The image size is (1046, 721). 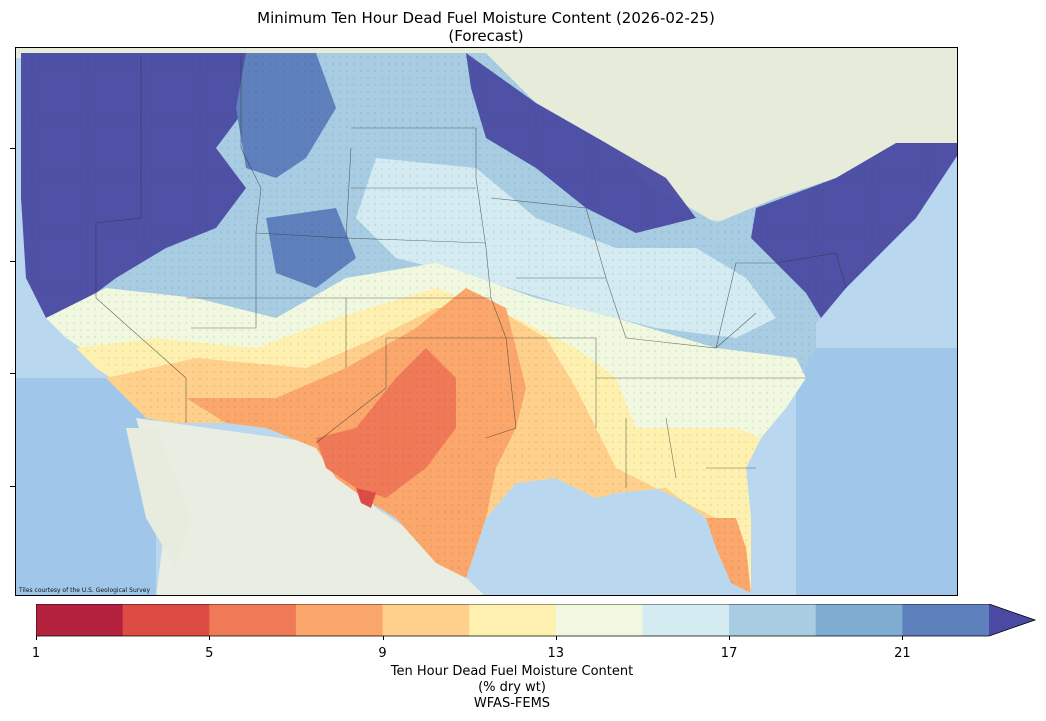 I want to click on colorbar-outline, so click(x=536, y=620).